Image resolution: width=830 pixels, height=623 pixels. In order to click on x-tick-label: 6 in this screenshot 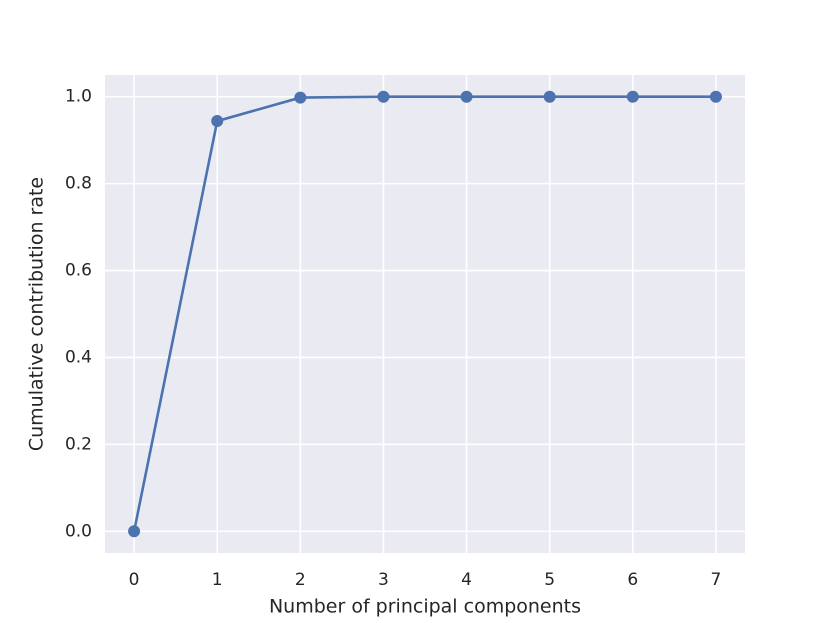, I will do `click(632, 580)`.